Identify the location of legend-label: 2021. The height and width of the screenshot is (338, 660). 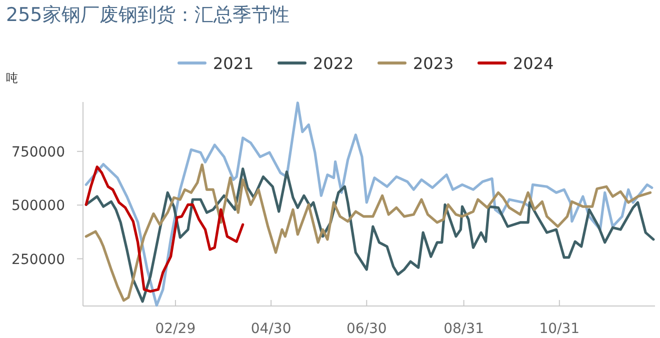
(233, 63).